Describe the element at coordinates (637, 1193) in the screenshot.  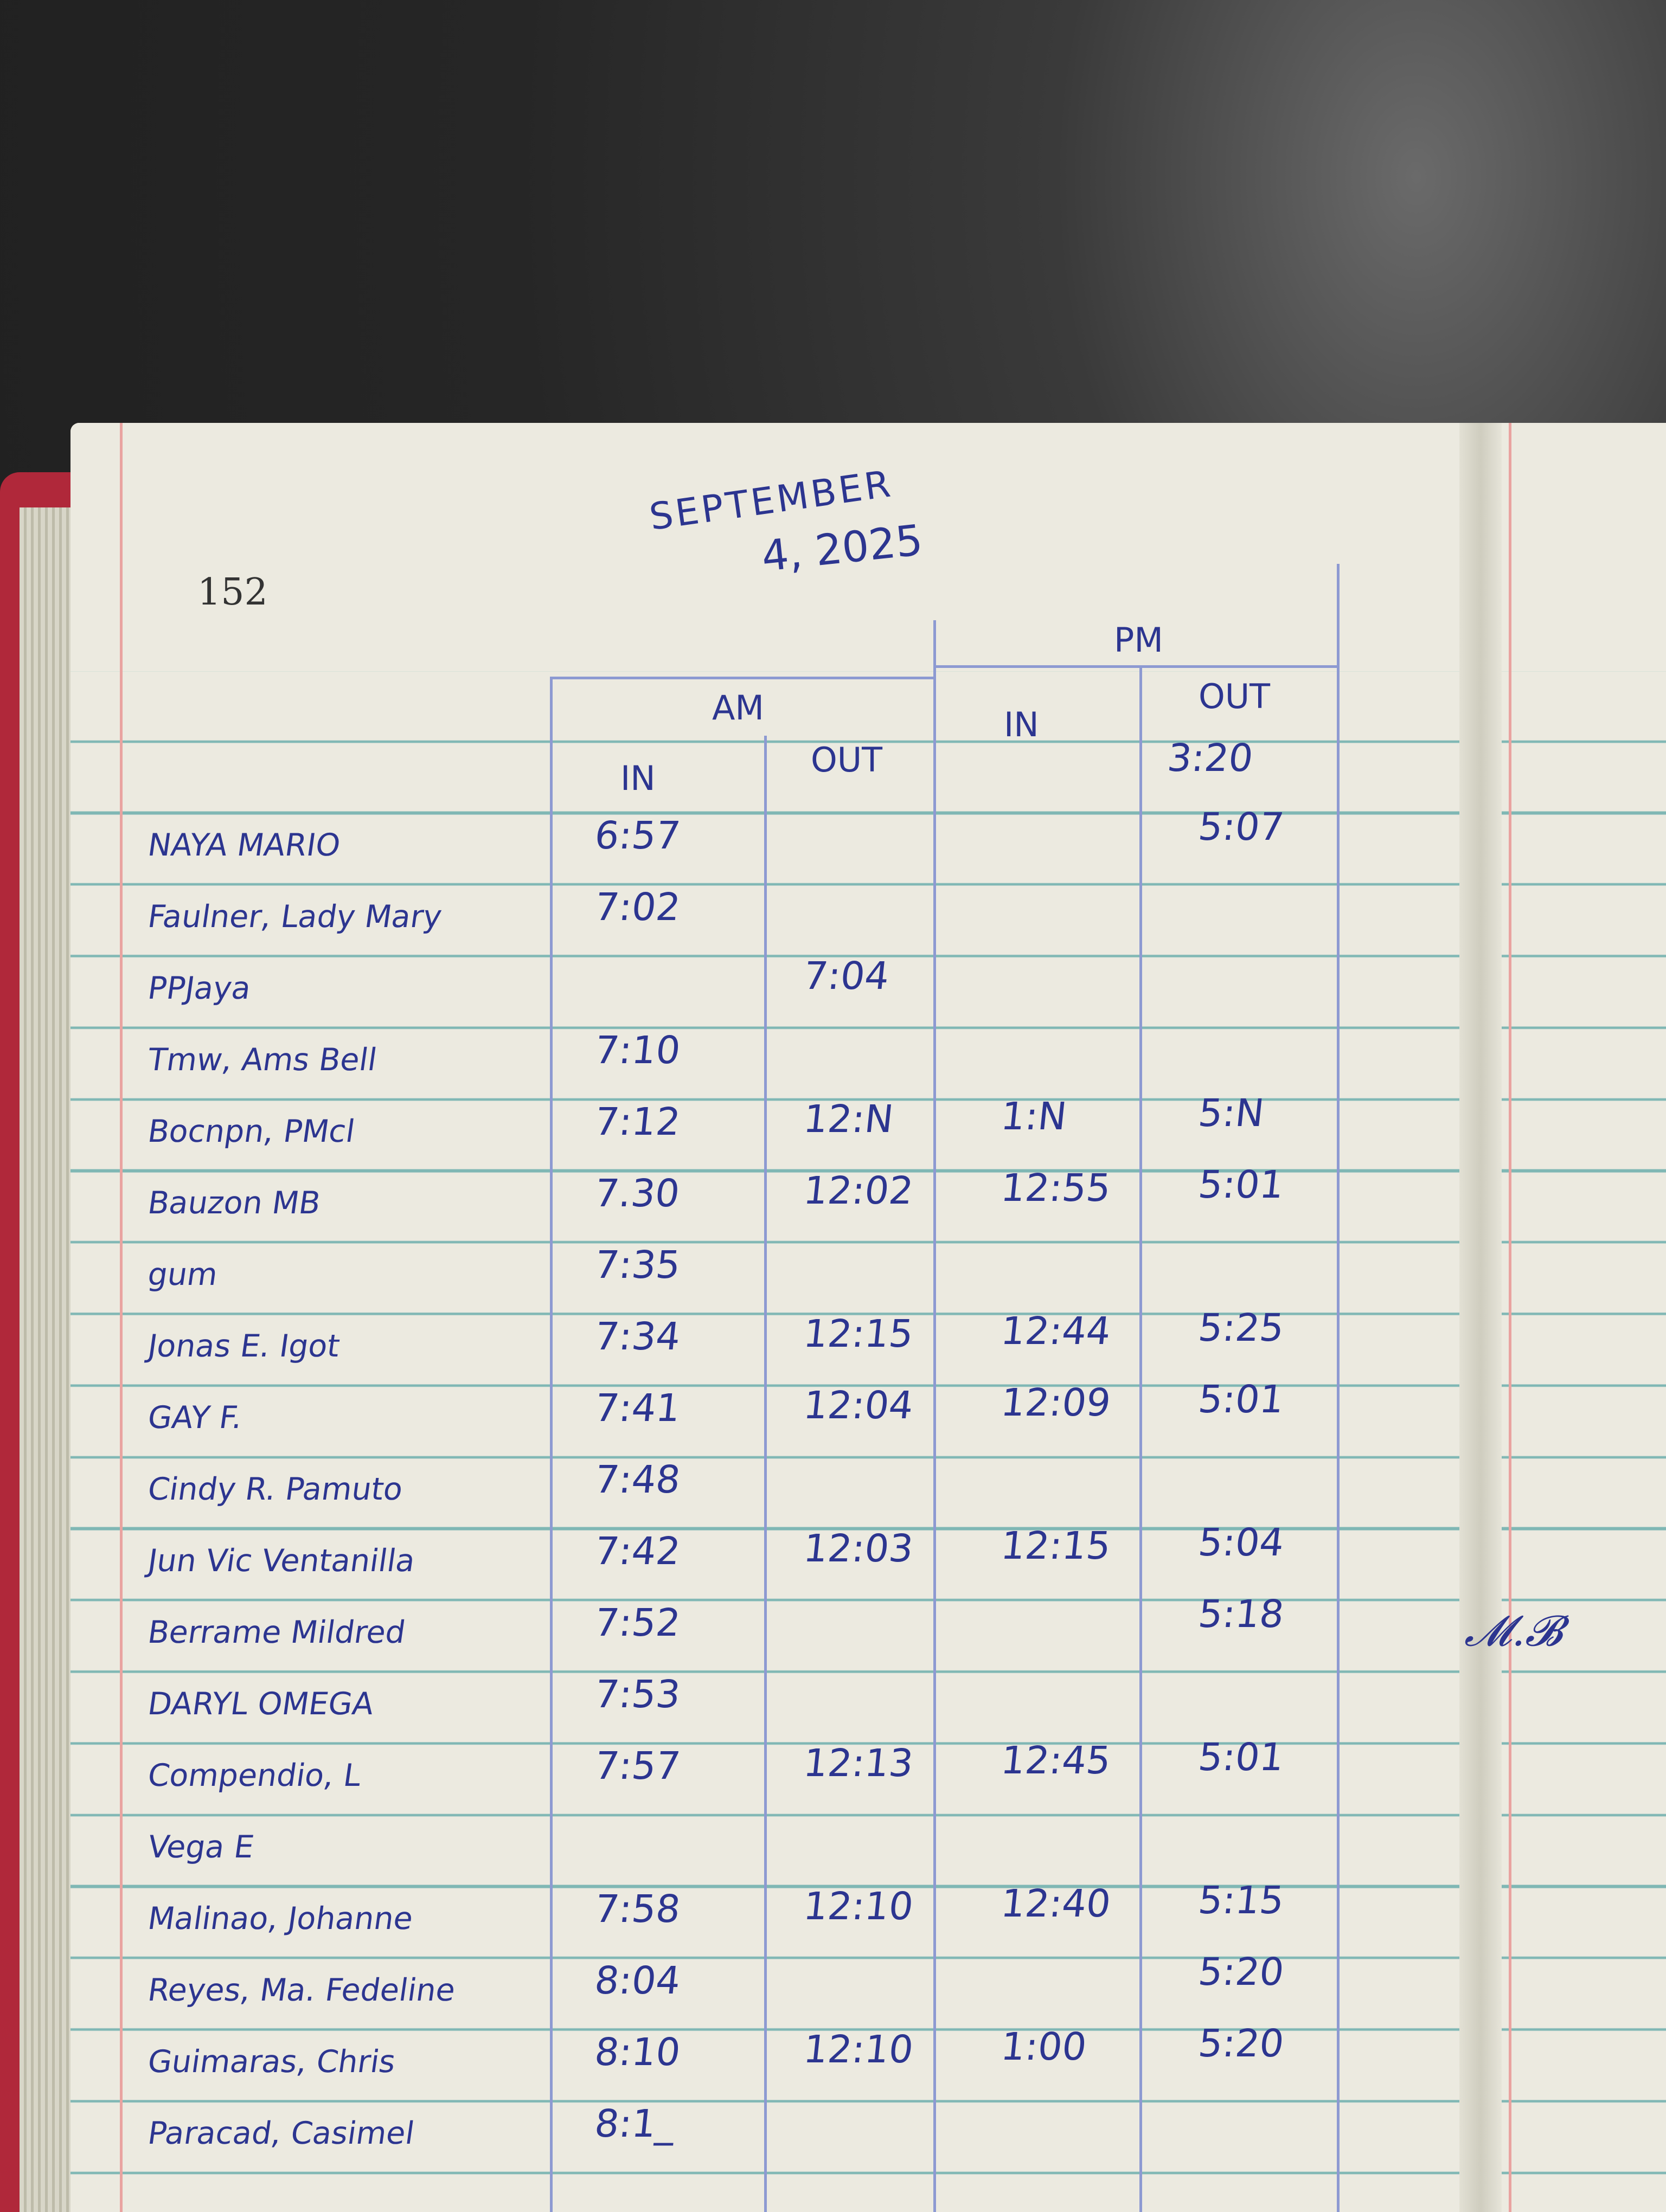
I see `time-am-in: 7.30` at that location.